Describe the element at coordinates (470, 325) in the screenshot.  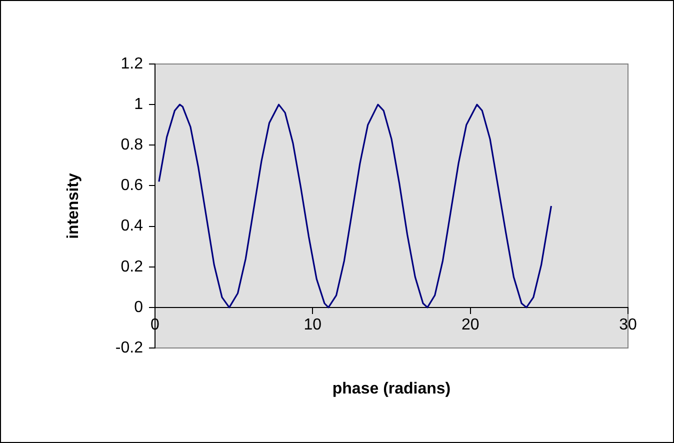
I see `x-tick-label: 20` at that location.